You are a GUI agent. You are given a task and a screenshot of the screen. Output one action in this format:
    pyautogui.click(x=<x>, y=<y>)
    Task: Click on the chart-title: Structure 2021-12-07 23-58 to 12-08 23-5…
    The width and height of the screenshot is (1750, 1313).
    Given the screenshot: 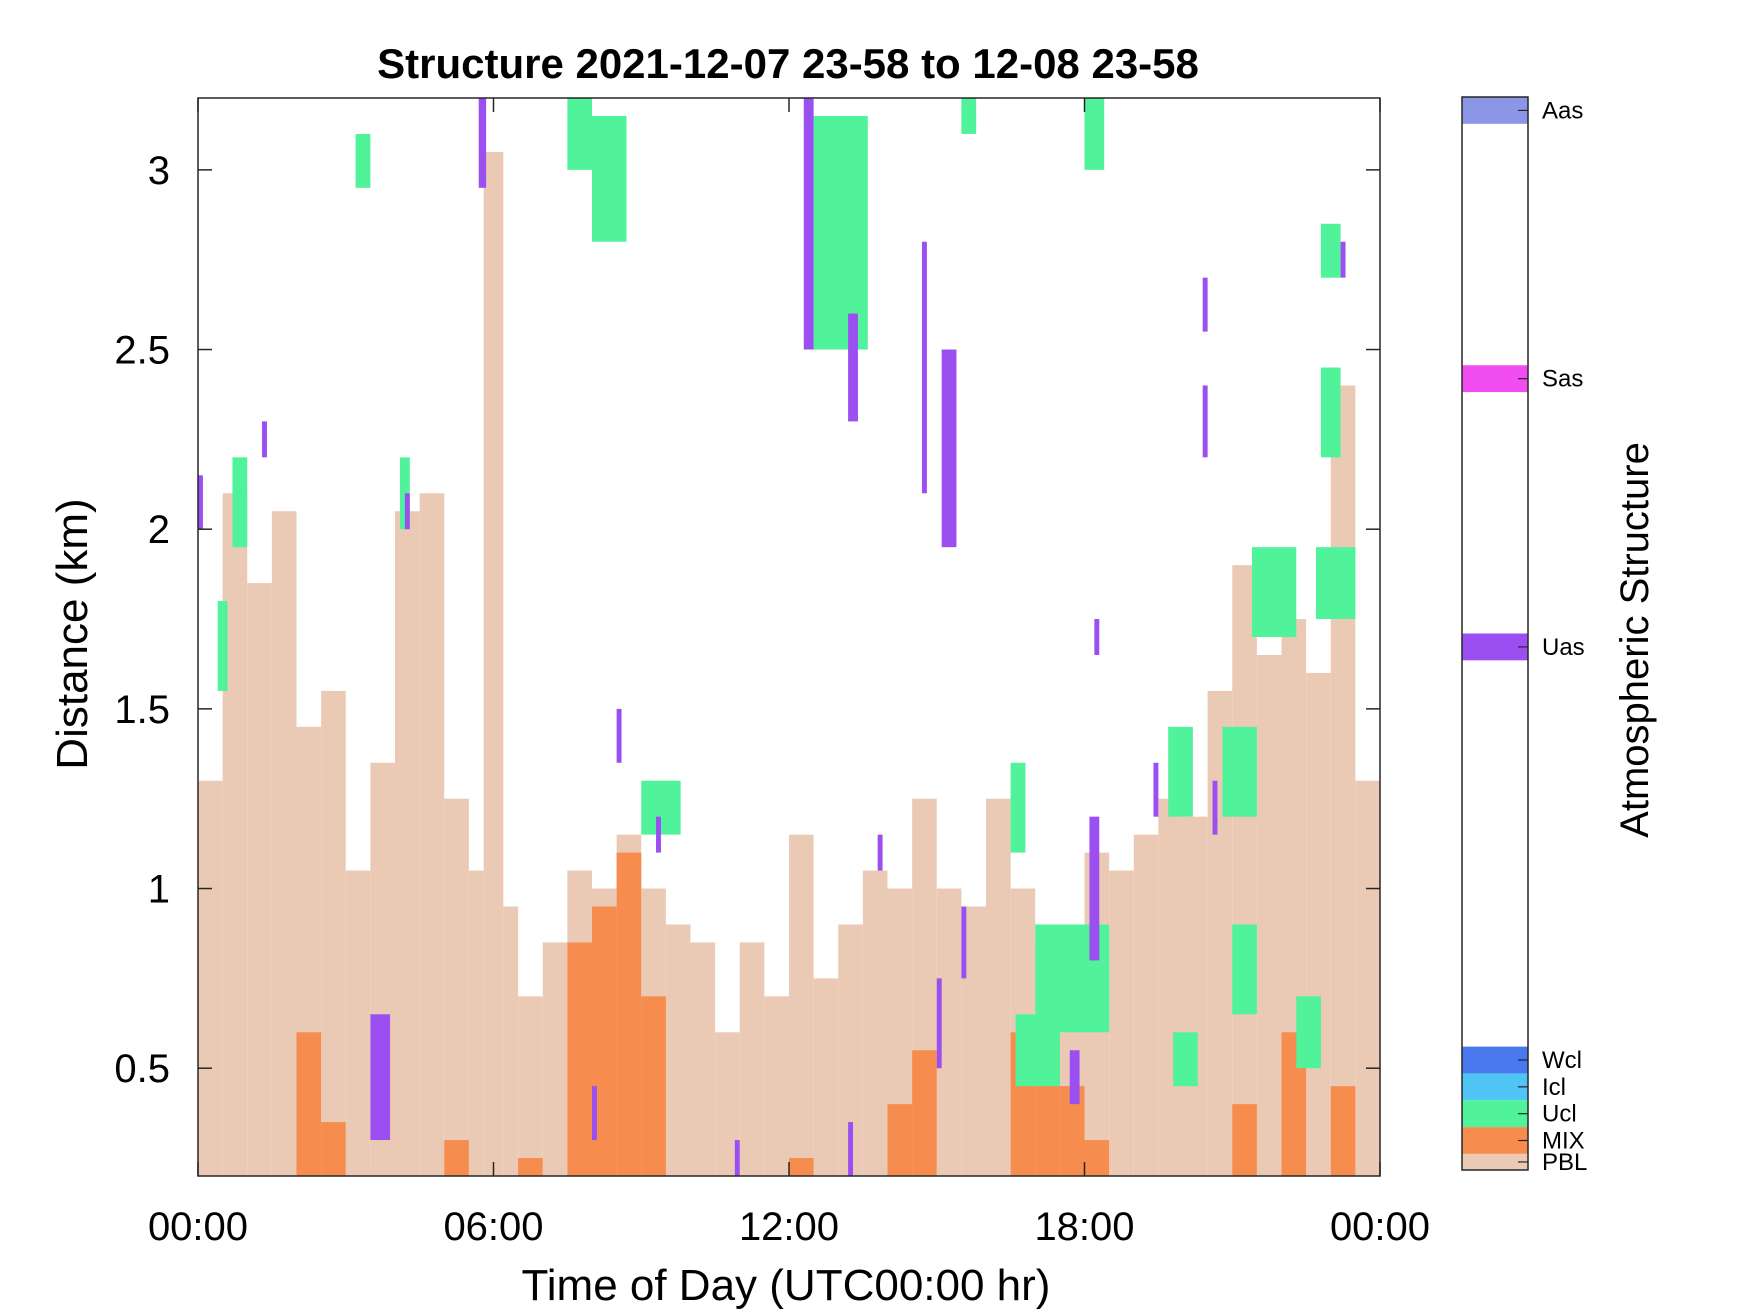 What is the action you would take?
    pyautogui.click(x=788, y=63)
    